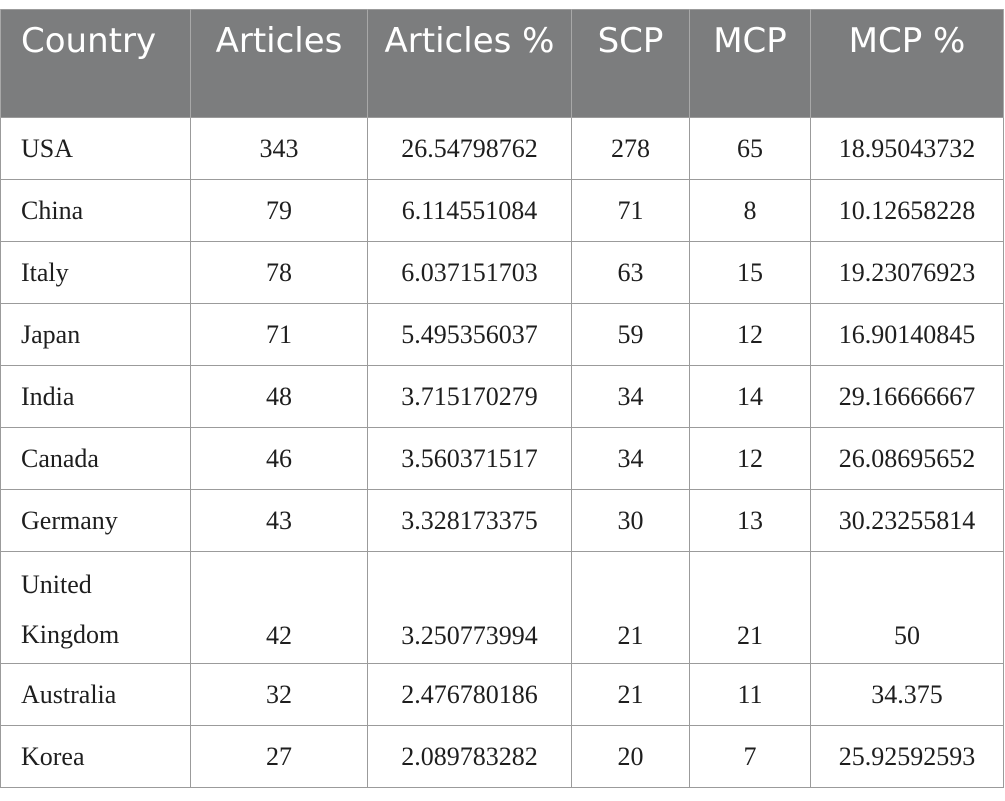  What do you see at coordinates (279, 210) in the screenshot?
I see `cell-articles: 79` at bounding box center [279, 210].